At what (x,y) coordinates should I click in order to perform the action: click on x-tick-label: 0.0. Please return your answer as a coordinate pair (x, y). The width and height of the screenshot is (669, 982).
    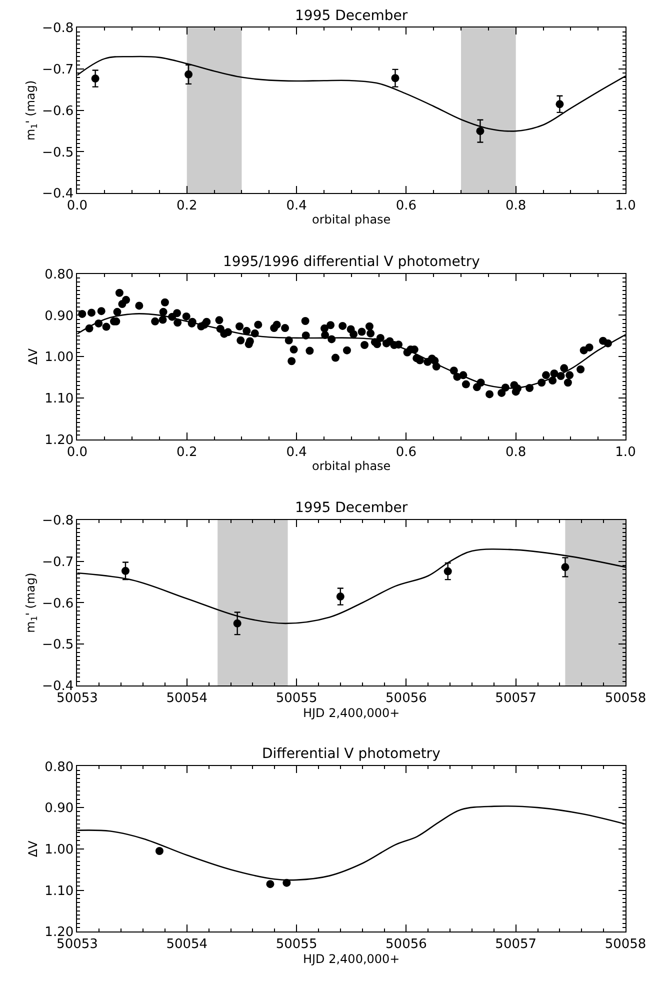
    Looking at the image, I should click on (77, 206).